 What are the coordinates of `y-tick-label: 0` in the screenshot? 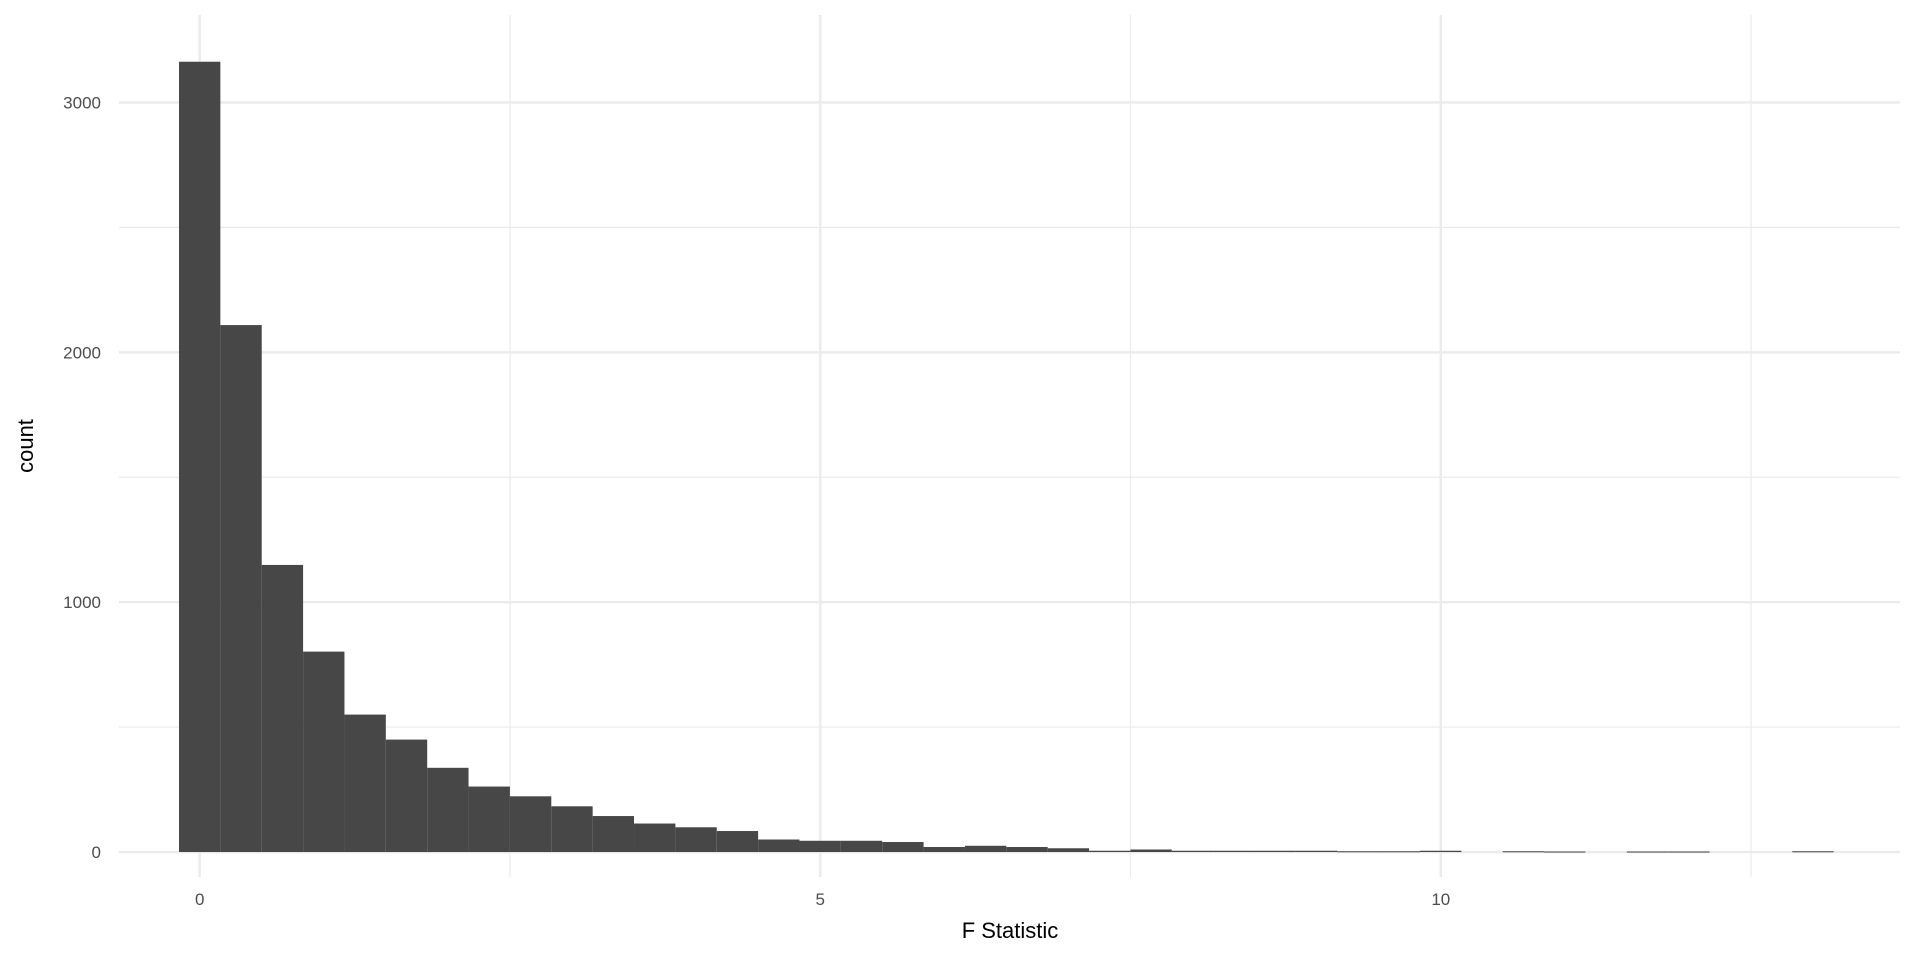 It's located at (96, 852).